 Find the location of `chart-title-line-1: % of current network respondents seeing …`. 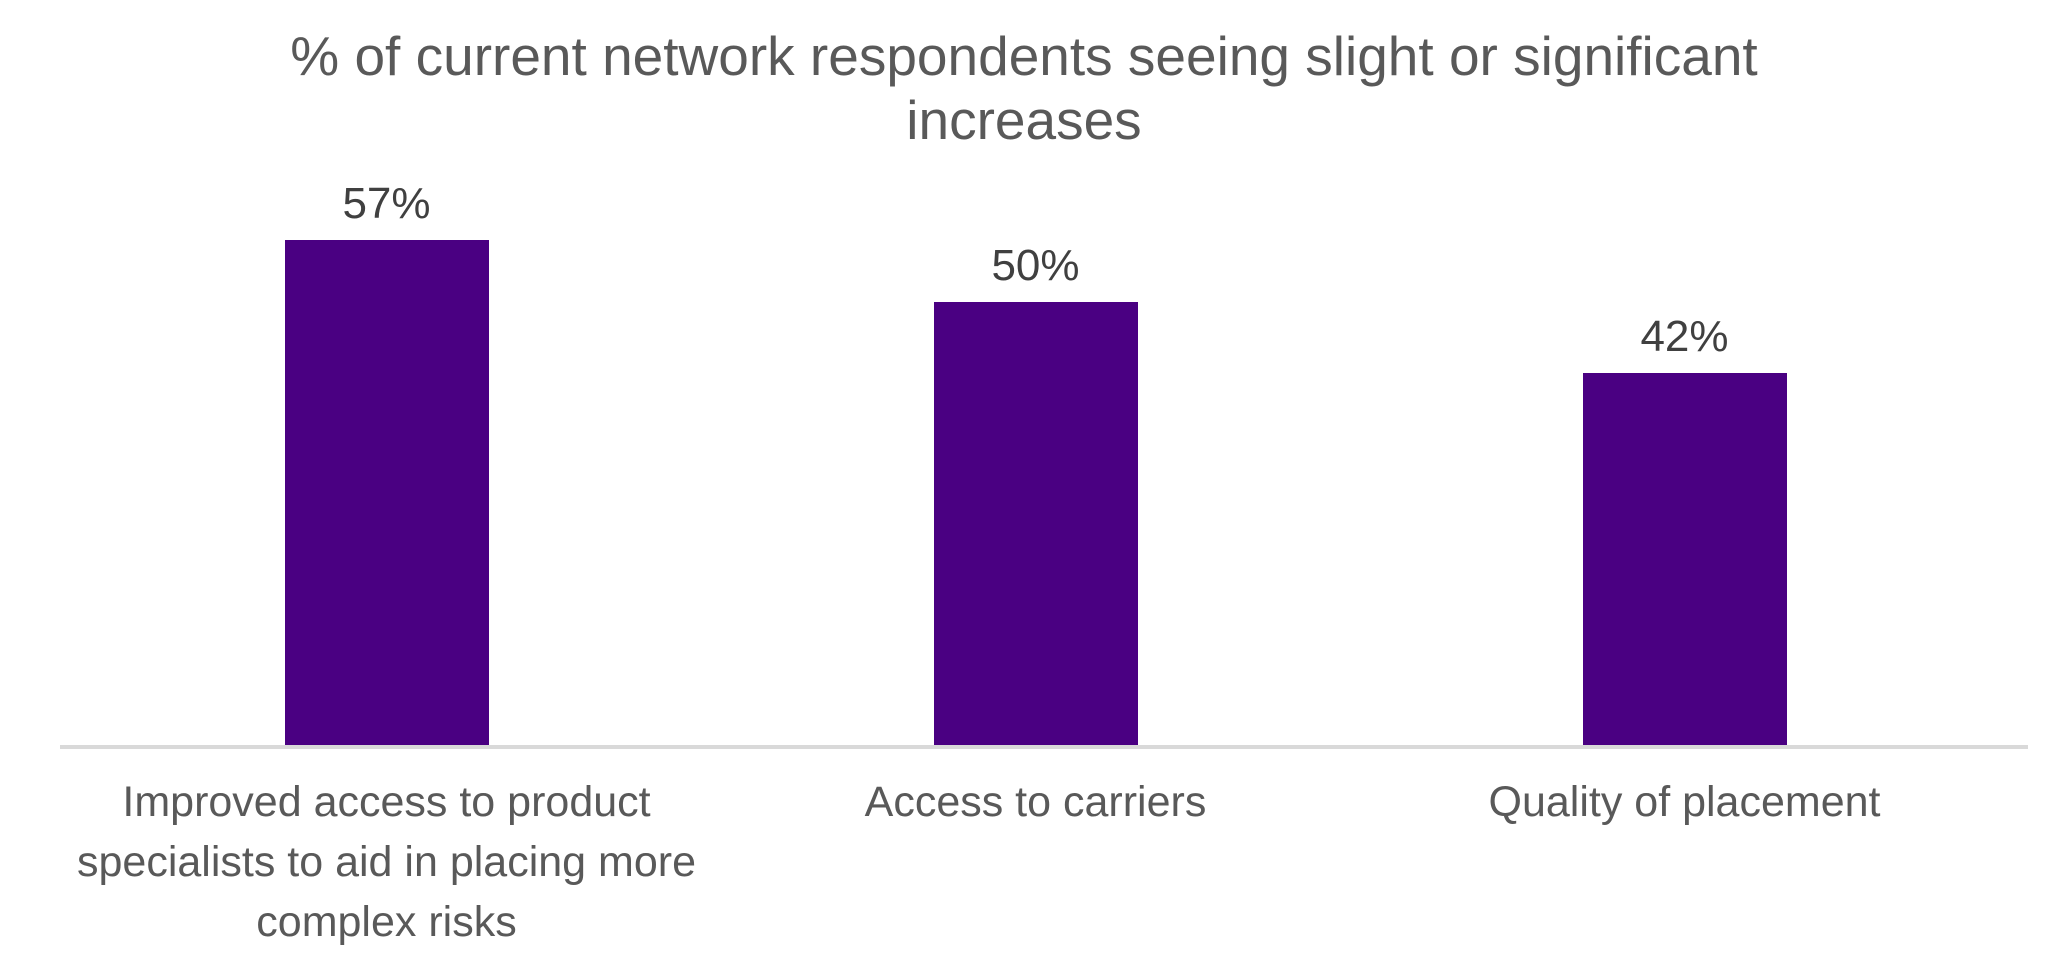

chart-title-line-1: % of current network respondents seeing … is located at coordinates (1024, 56).